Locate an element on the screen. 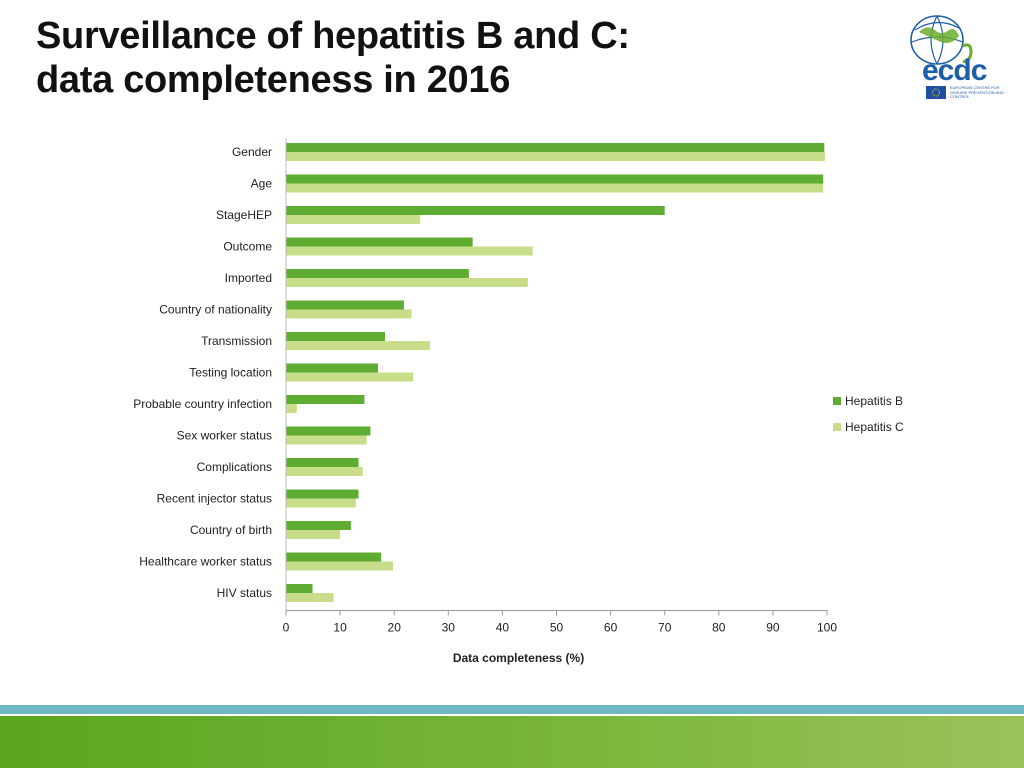  category-label: Age is located at coordinates (262, 184).